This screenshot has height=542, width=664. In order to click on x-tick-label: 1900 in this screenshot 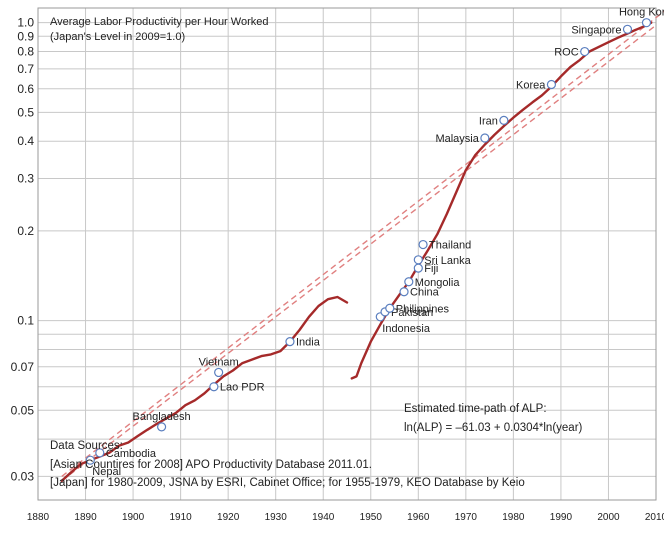, I will do `click(133, 517)`.